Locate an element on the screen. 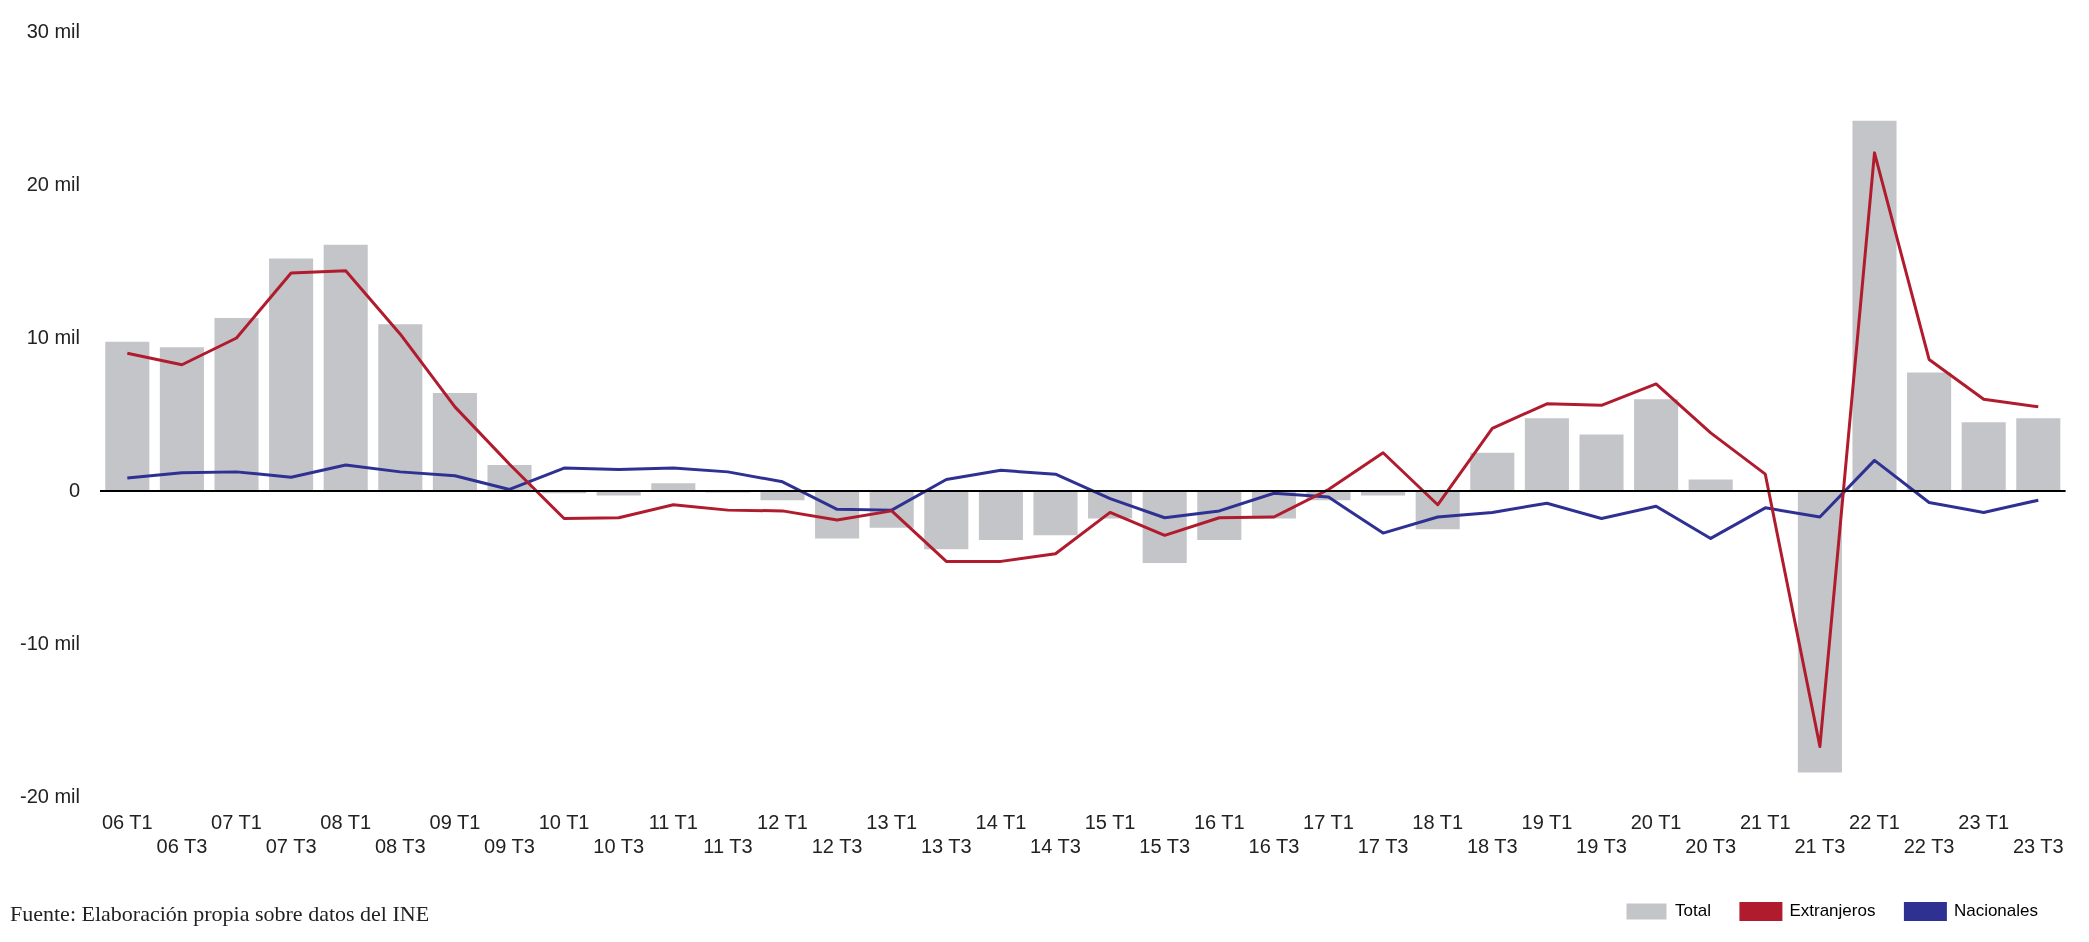 The height and width of the screenshot is (942, 2089). x-tick-label: 21 T3 is located at coordinates (1820, 845).